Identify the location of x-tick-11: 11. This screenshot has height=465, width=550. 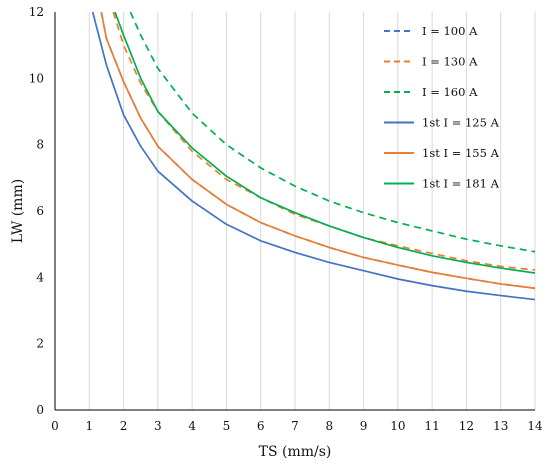
(432, 426).